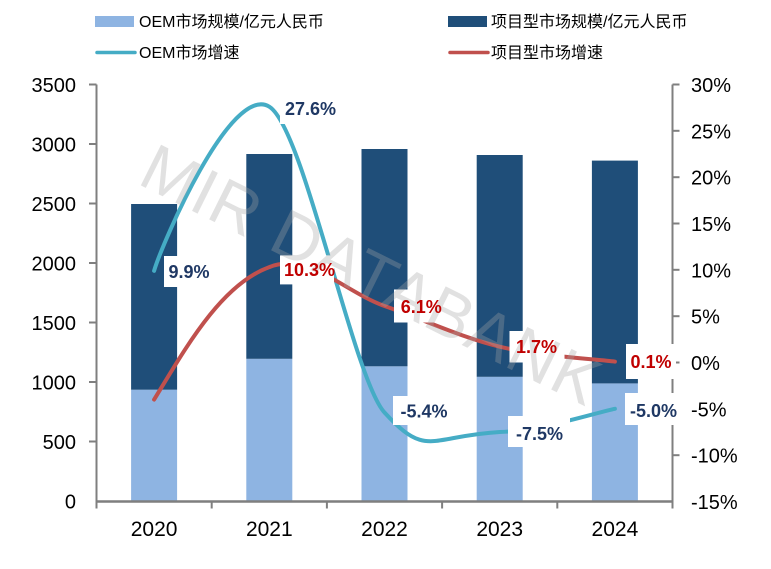  I want to click on svg-text: 2500, so click(54, 205).